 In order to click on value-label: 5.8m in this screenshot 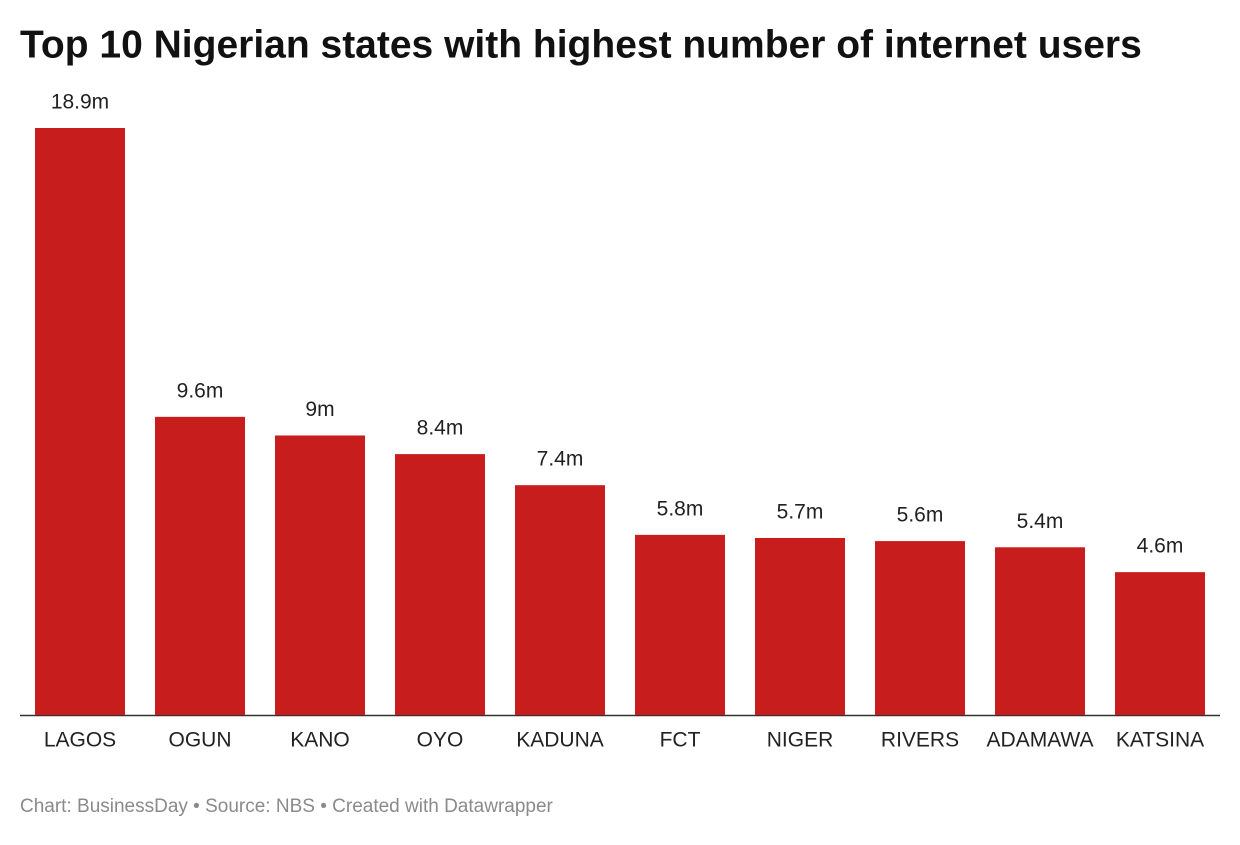, I will do `click(680, 508)`.